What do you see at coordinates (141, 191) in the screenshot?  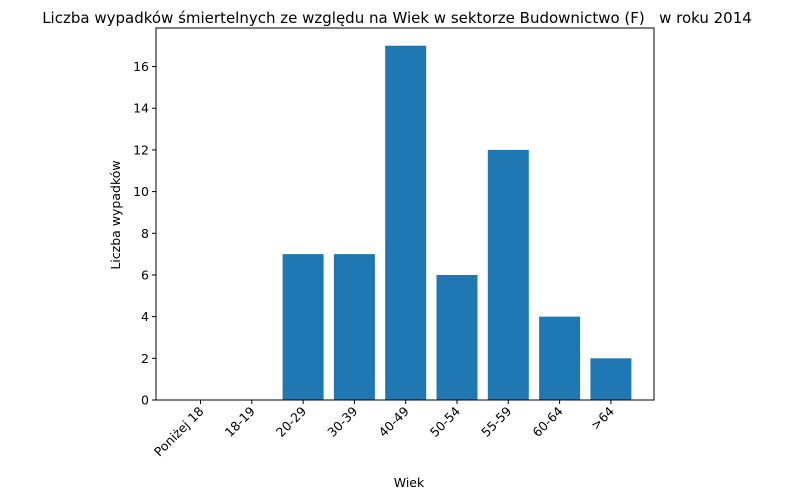 I see `y-tick-label-5: 10` at bounding box center [141, 191].